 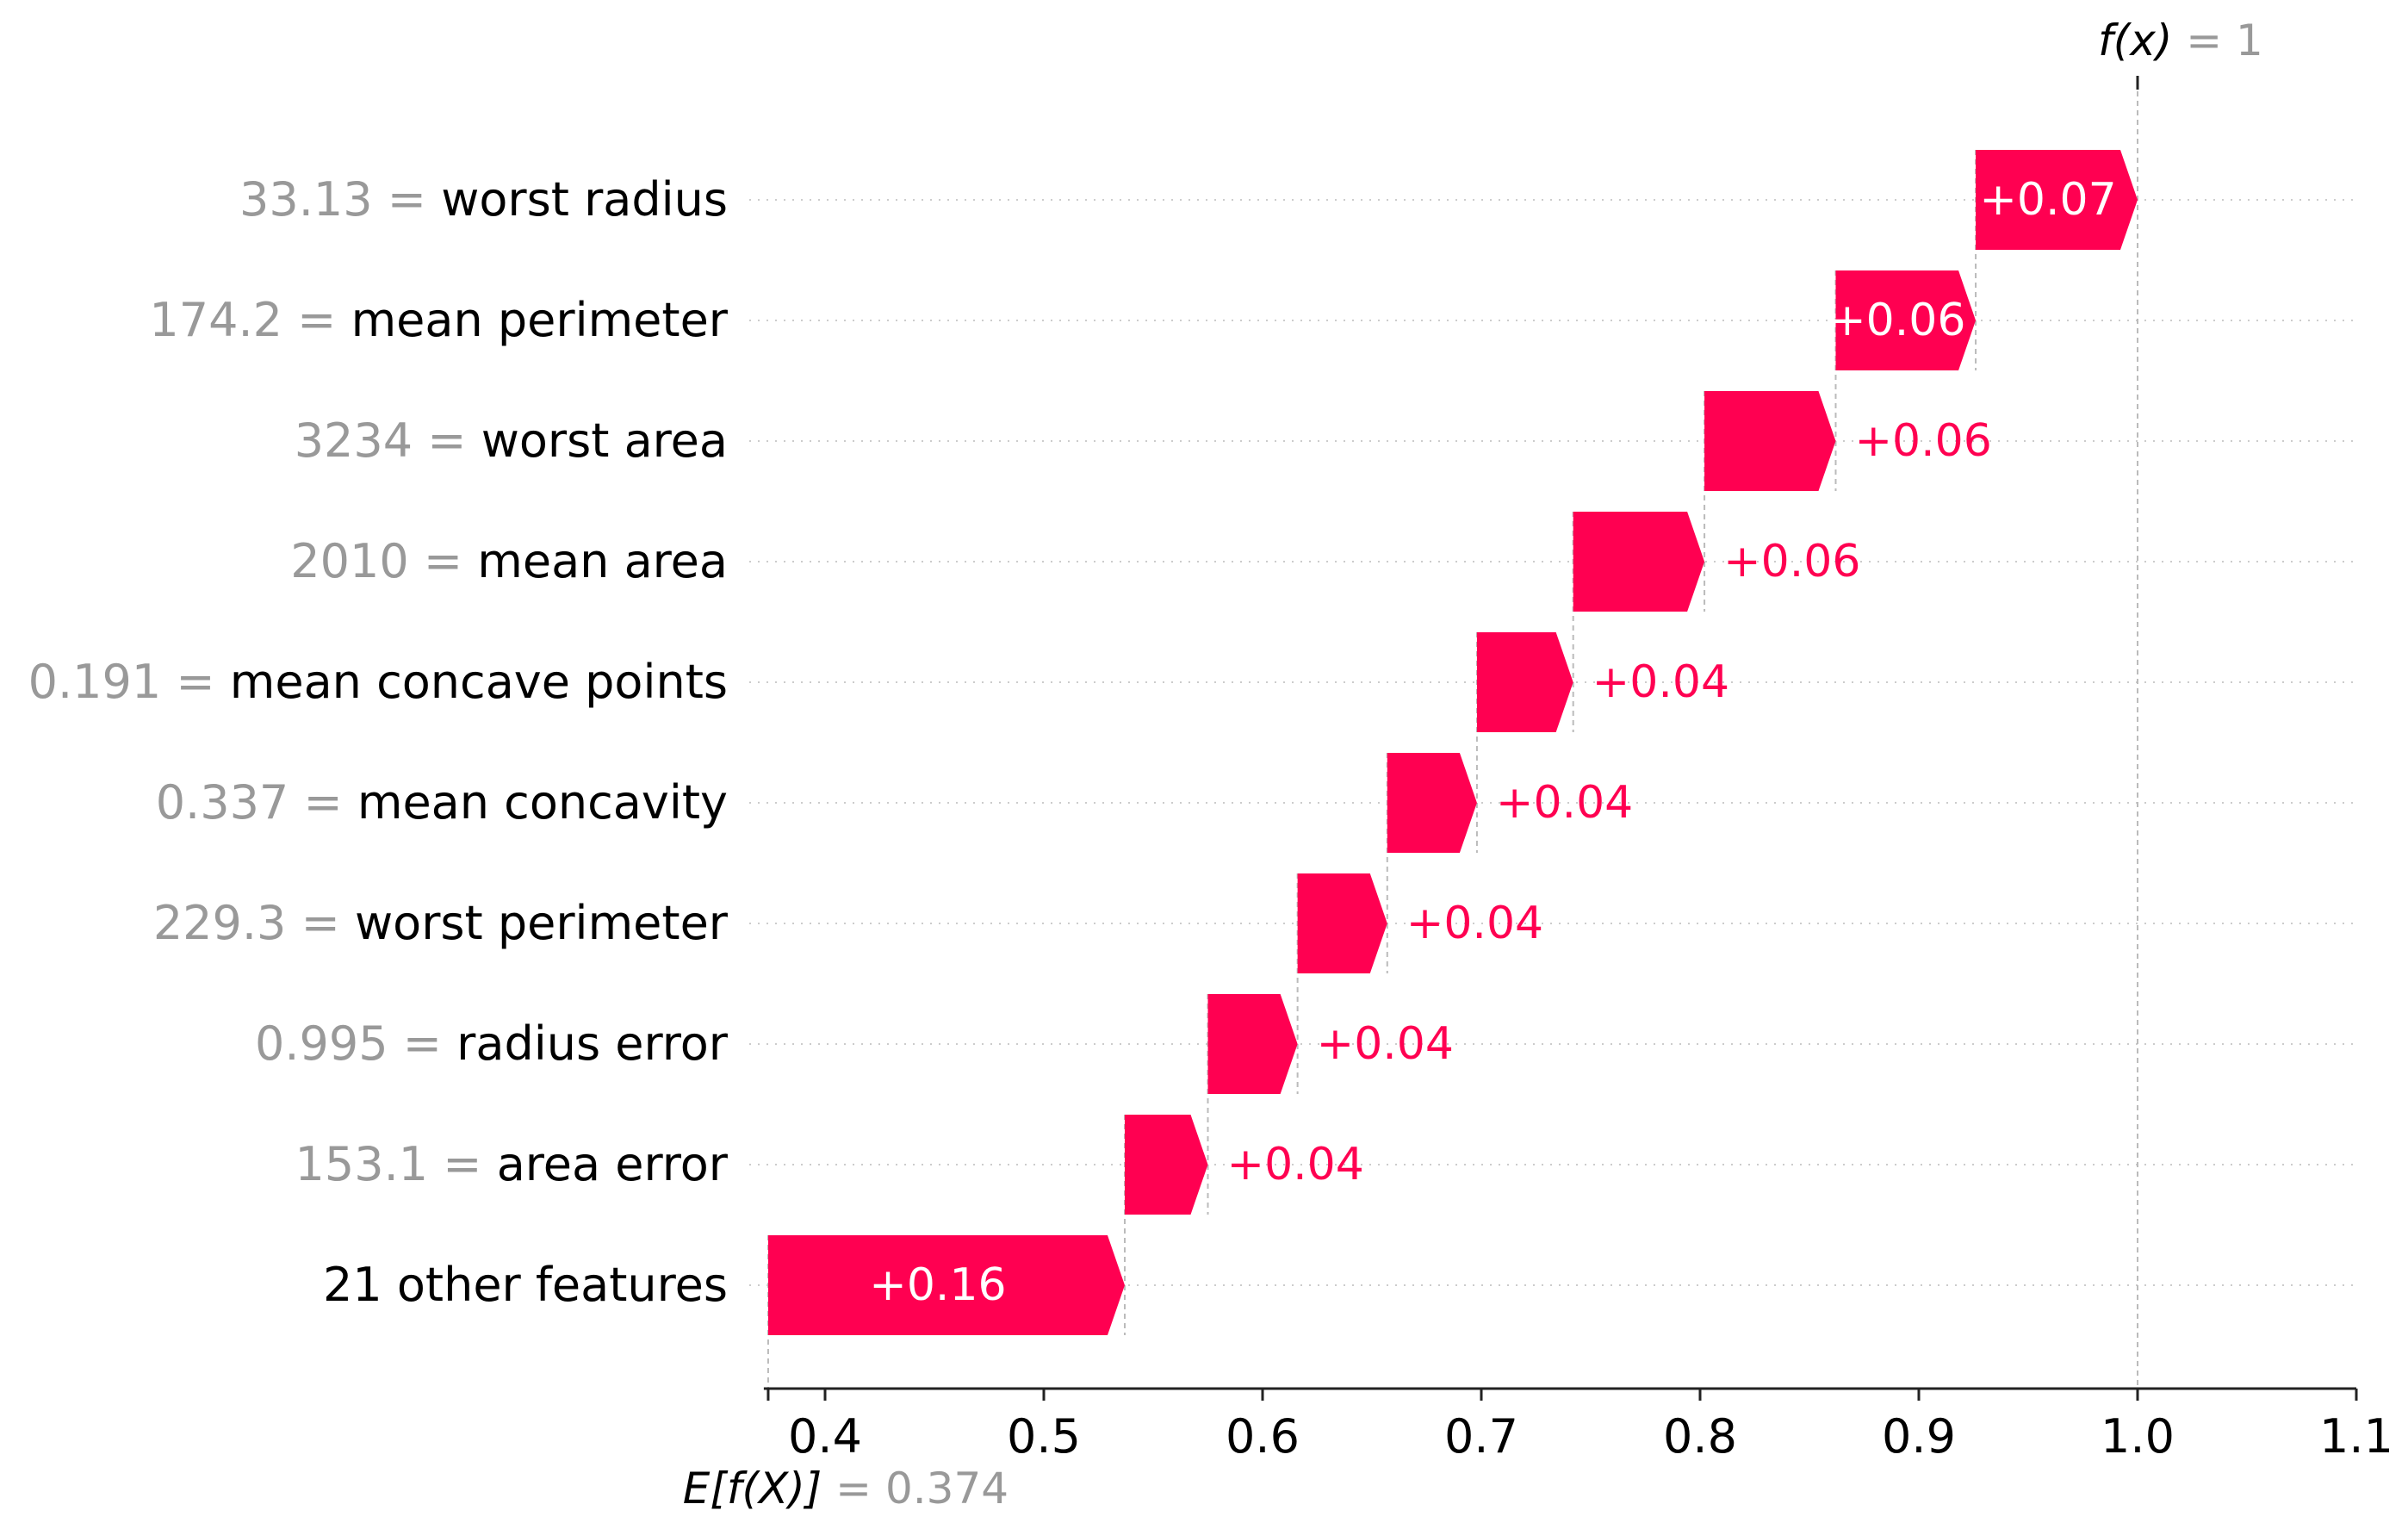 What do you see at coordinates (129, 682) in the screenshot?
I see `feature-value: 0.191 =` at bounding box center [129, 682].